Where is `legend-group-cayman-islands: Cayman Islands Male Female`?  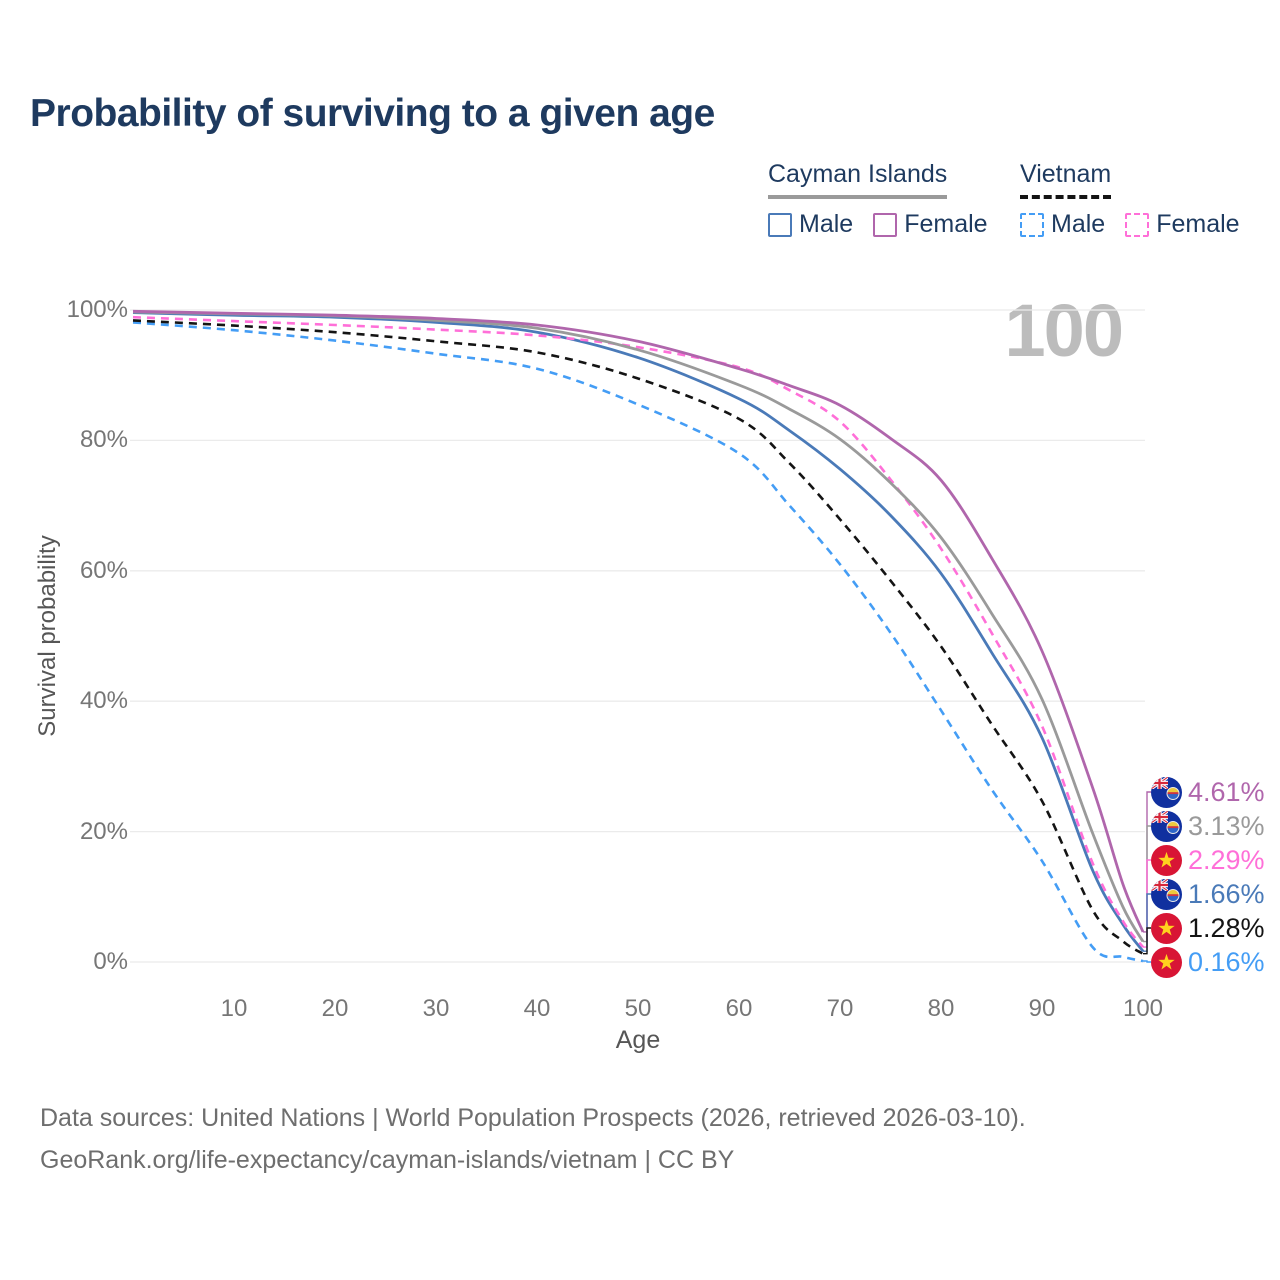
legend-group-cayman-islands: Cayman Islands Male Female is located at coordinates (878, 199).